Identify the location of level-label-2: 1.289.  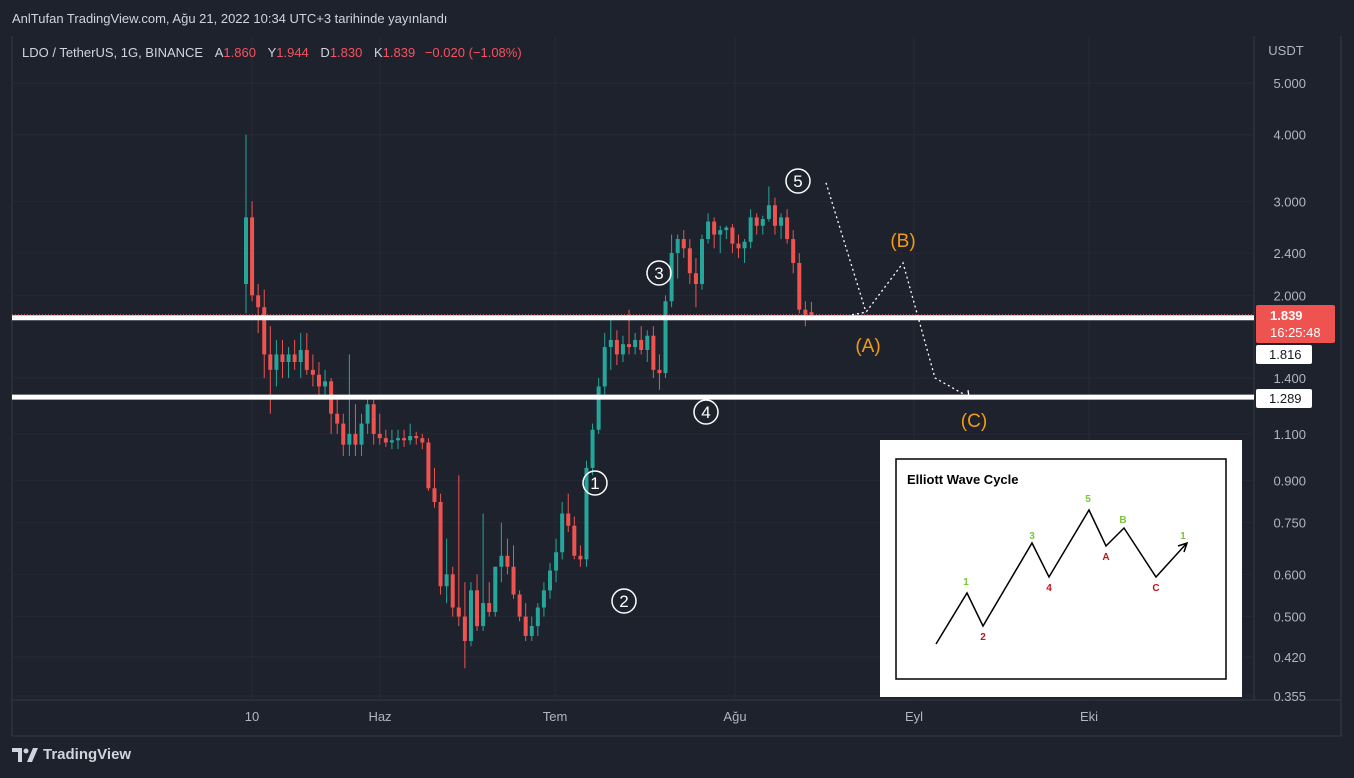
(1284, 398).